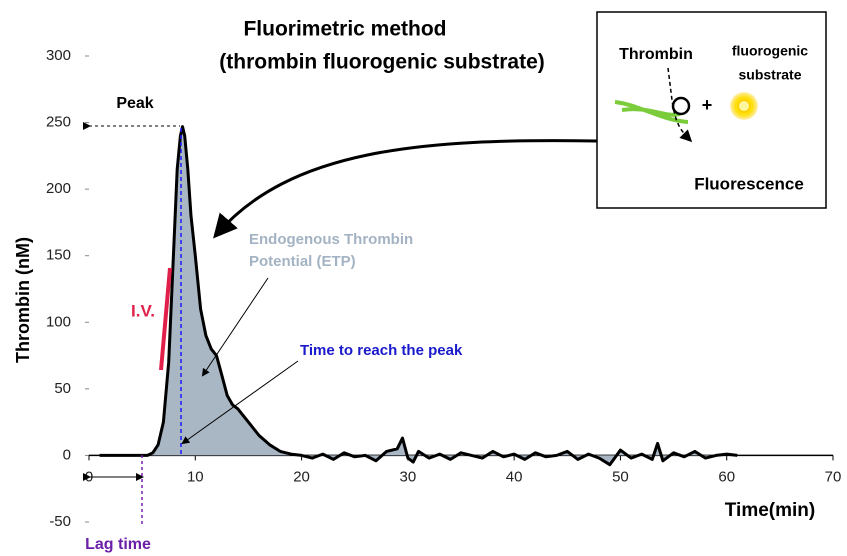 The height and width of the screenshot is (556, 847). What do you see at coordinates (514, 476) in the screenshot?
I see `x-tick-label: 40` at bounding box center [514, 476].